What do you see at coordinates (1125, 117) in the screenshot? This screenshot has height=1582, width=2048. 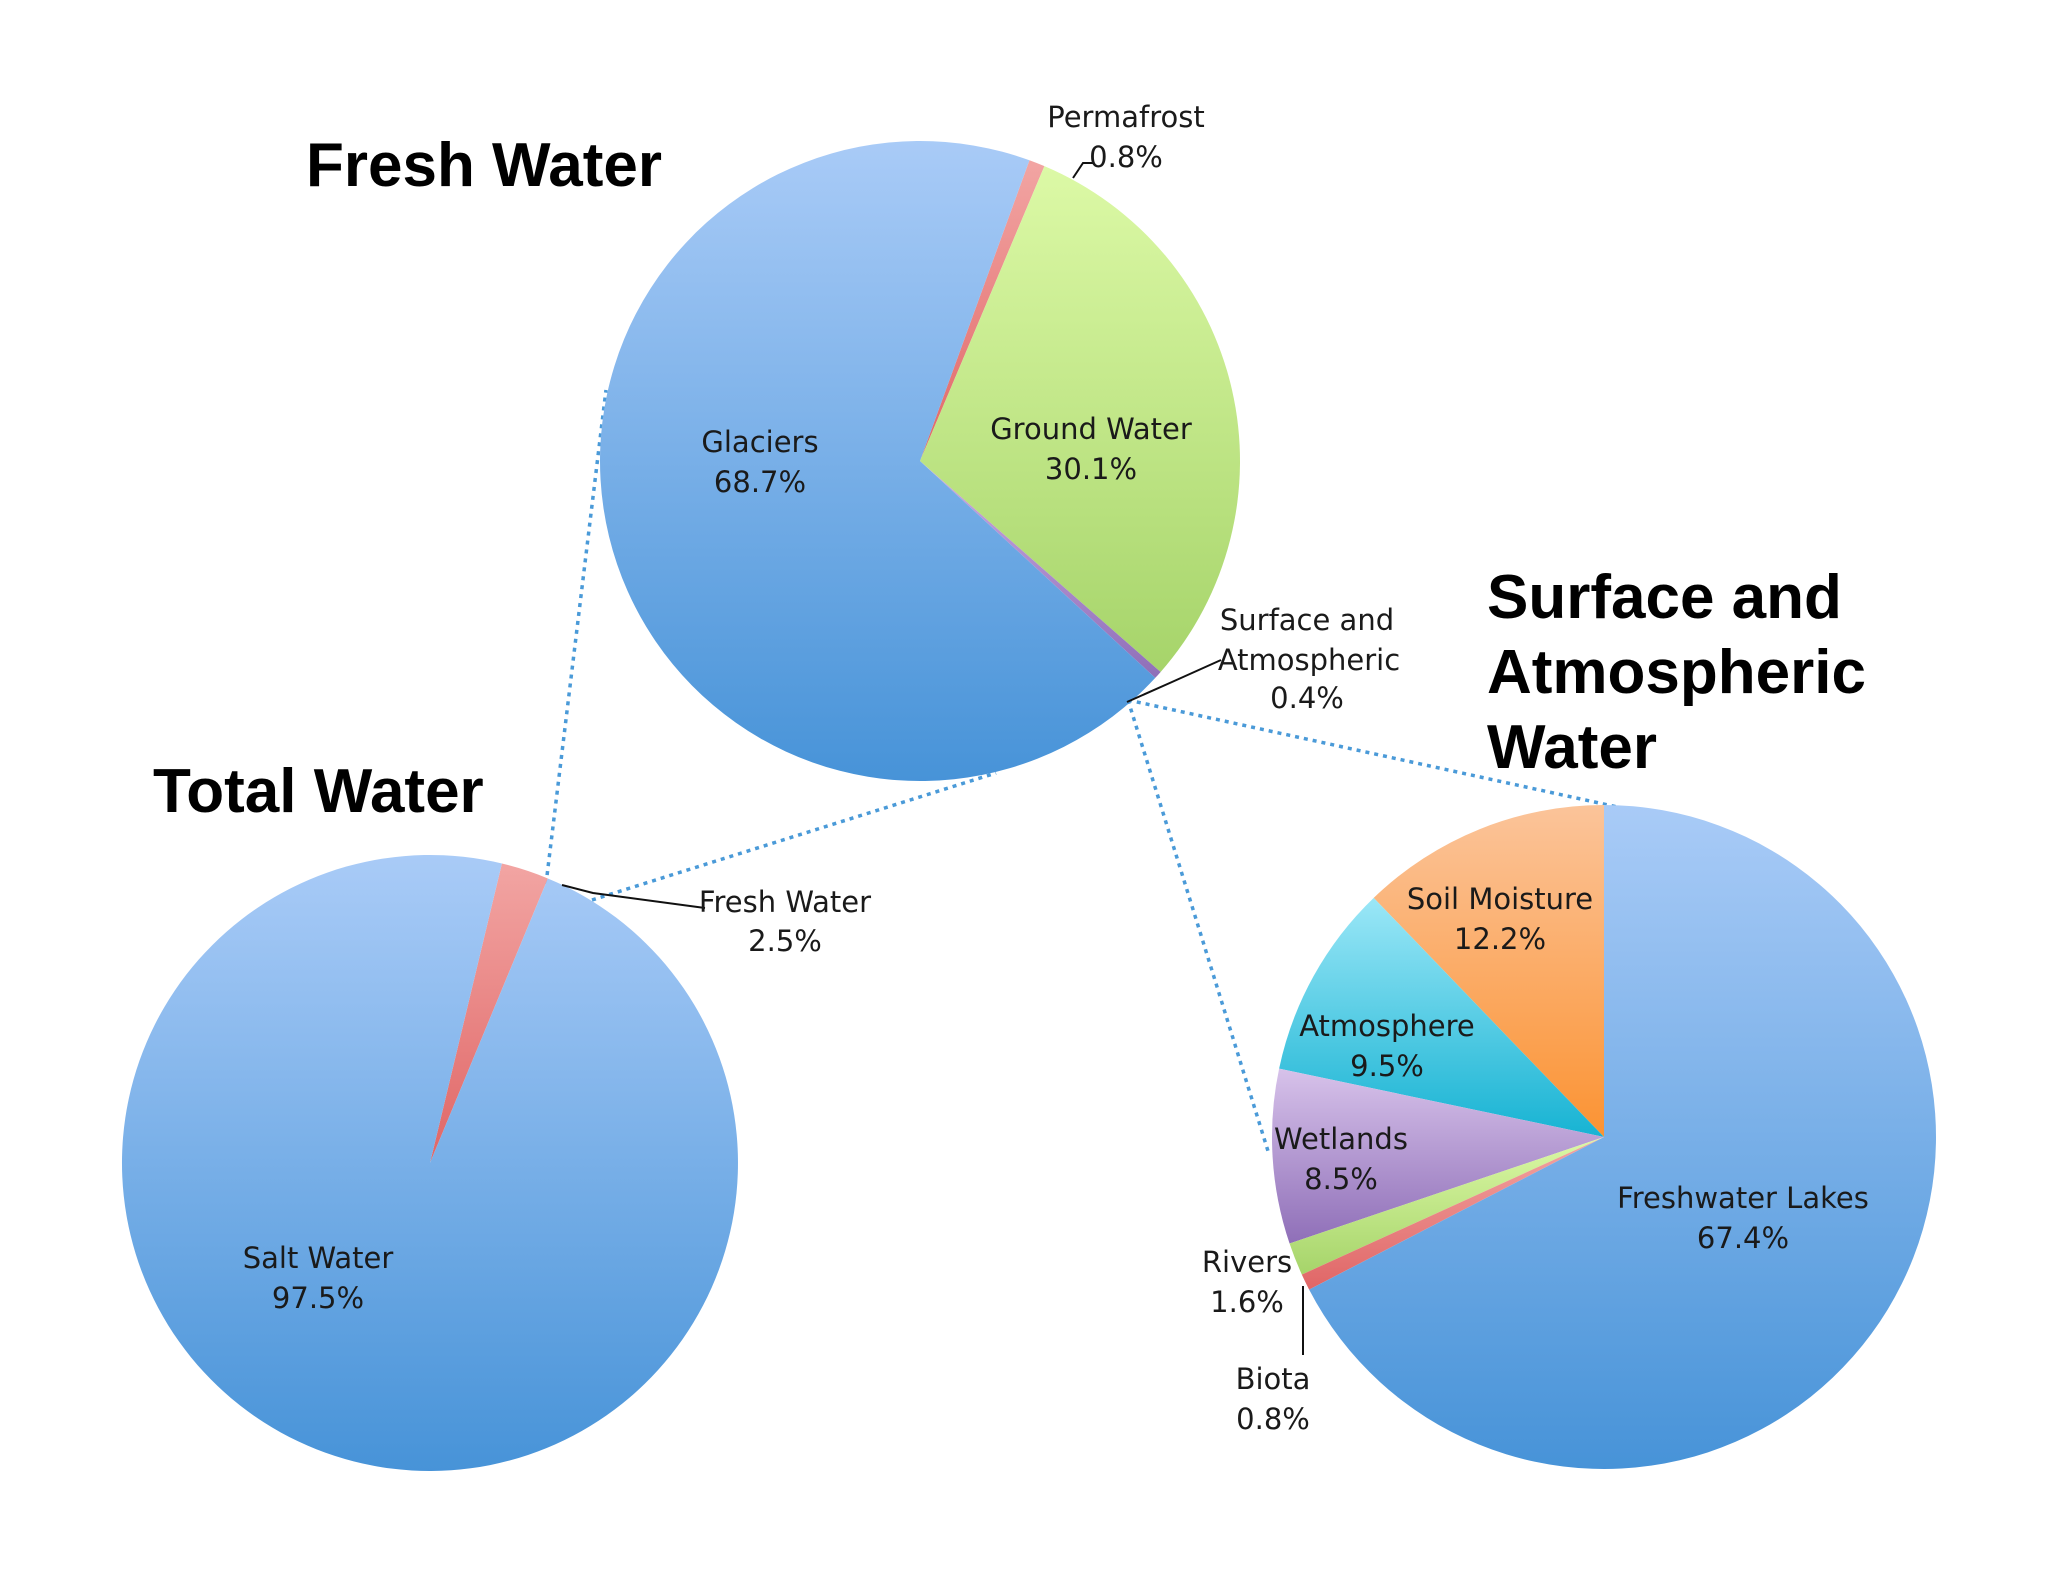 I see `label-permafrost-name: Permafrost` at bounding box center [1125, 117].